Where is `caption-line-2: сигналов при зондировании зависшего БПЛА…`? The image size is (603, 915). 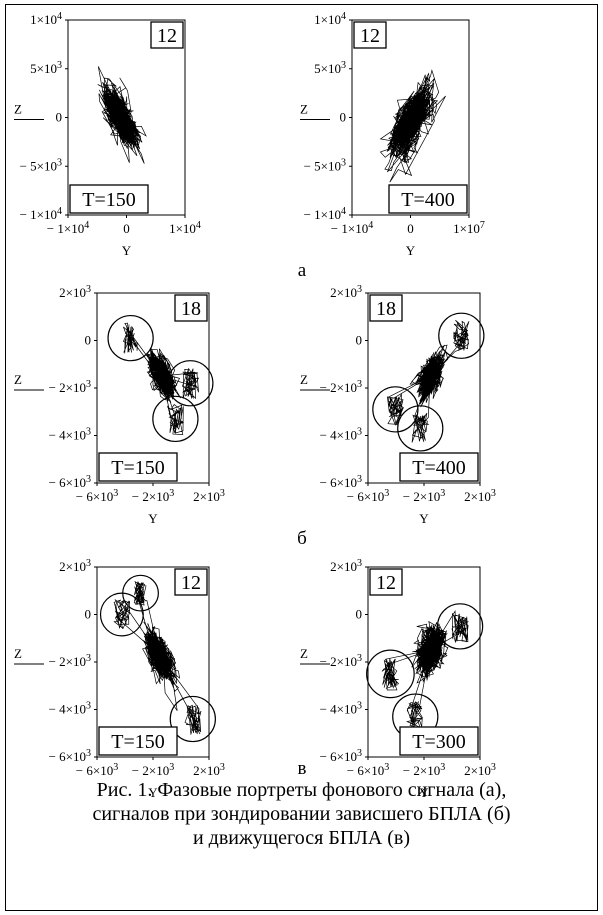
caption-line-2: сигналов при зондировании зависшего БПЛА… is located at coordinates (301, 814).